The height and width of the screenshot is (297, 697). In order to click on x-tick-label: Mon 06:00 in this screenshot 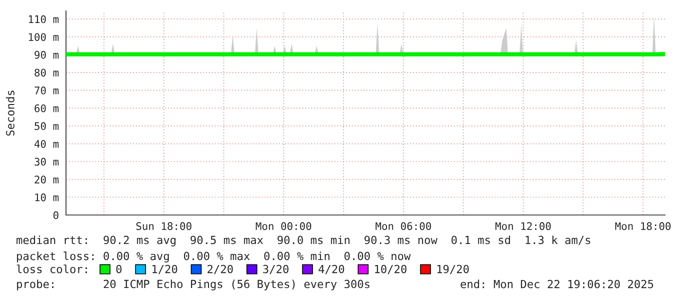, I will do `click(403, 226)`.